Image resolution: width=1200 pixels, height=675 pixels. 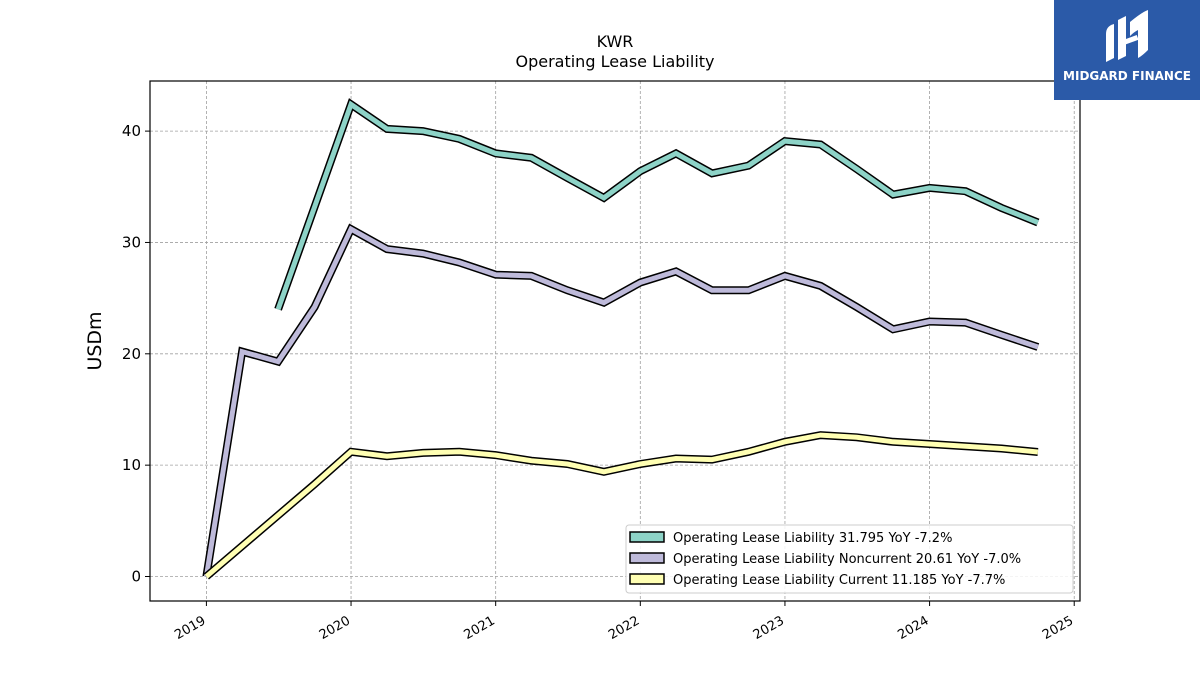 I want to click on x-tick-label: 2023, so click(x=769, y=628).